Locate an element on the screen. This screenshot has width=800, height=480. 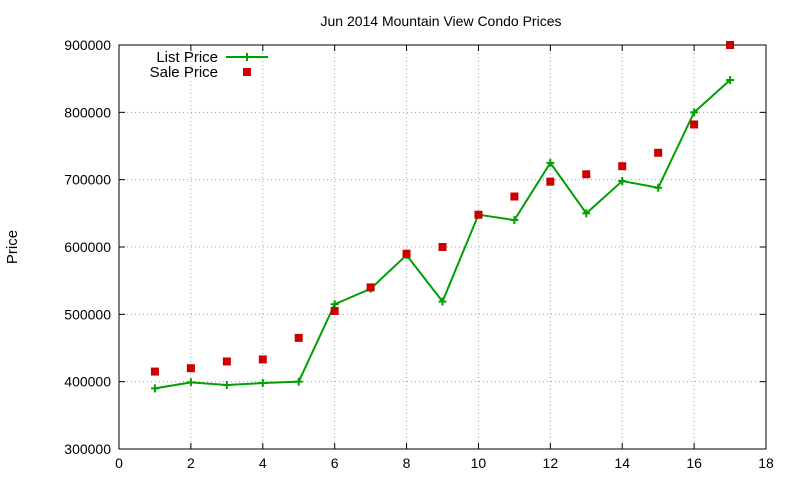
y-tick-label: 700000 is located at coordinates (87, 180).